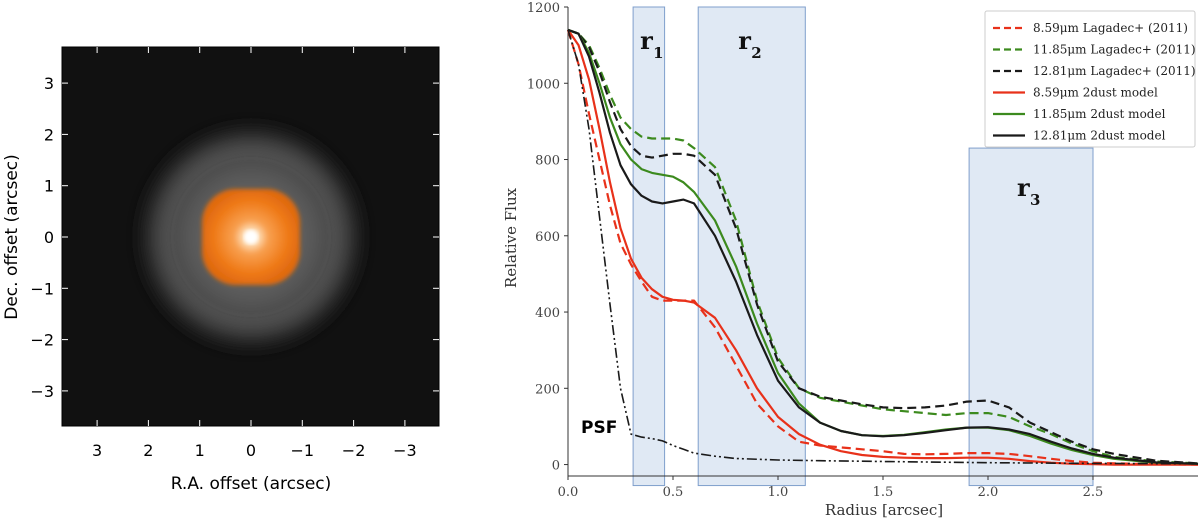 Image resolution: width=1200 pixels, height=524 pixels. Describe the element at coordinates (405, 450) in the screenshot. I see `image-xtick-label: −3` at that location.